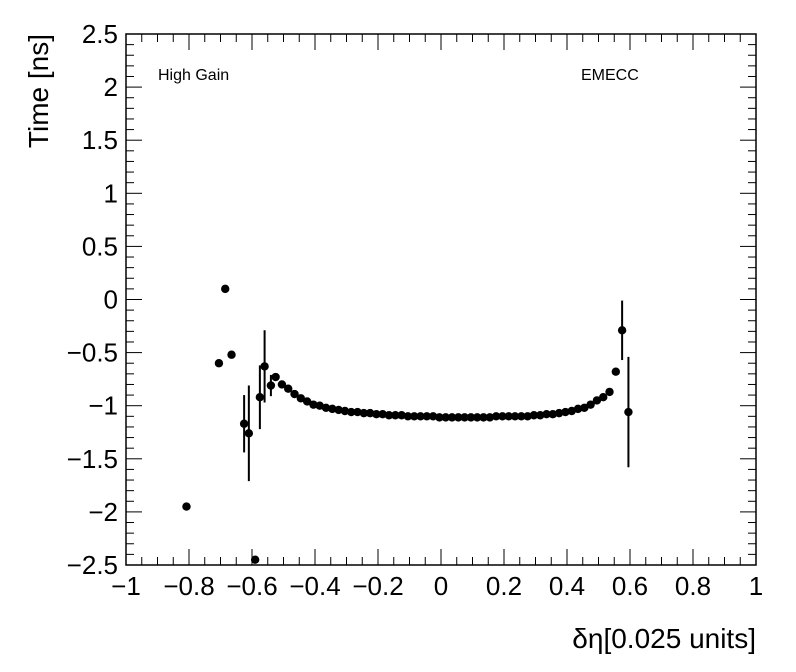  What do you see at coordinates (92, 565) in the screenshot?
I see `y-tick-label: −2.5` at bounding box center [92, 565].